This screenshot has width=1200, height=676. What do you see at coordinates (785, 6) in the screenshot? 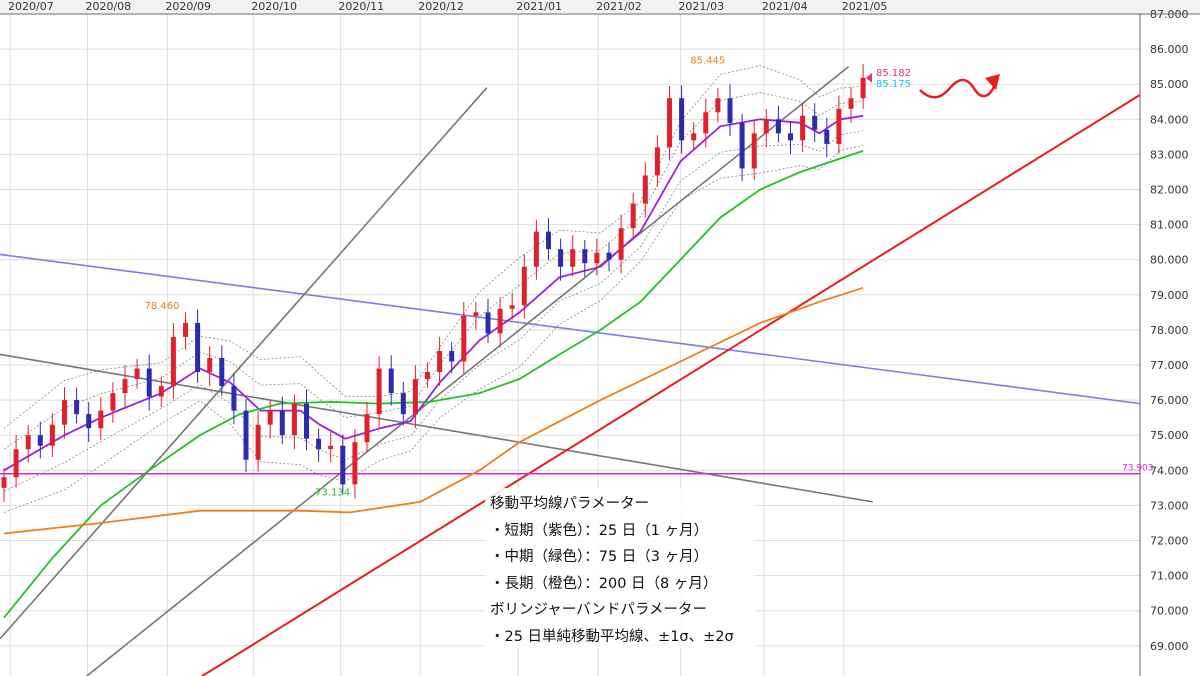
I see `x-tick-label: 2021/04` at bounding box center [785, 6].